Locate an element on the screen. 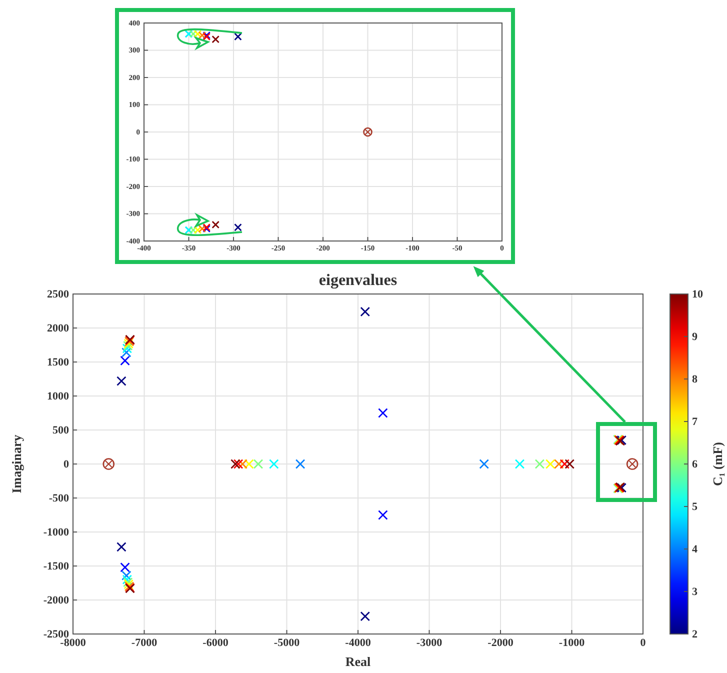  y-tick-label: -2000 is located at coordinates (56, 600).